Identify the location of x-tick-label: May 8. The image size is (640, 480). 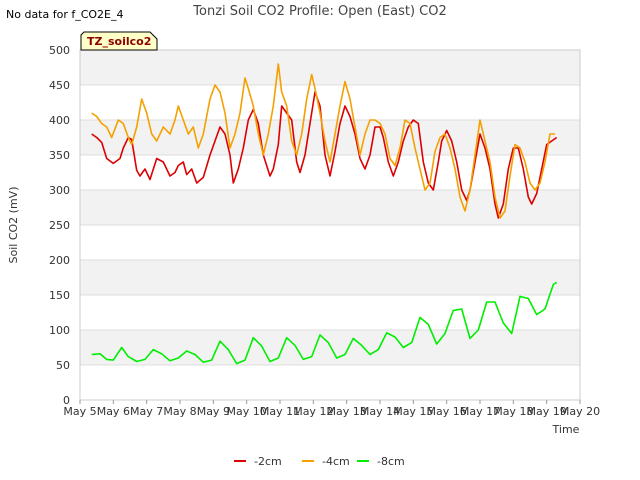
(179, 411).